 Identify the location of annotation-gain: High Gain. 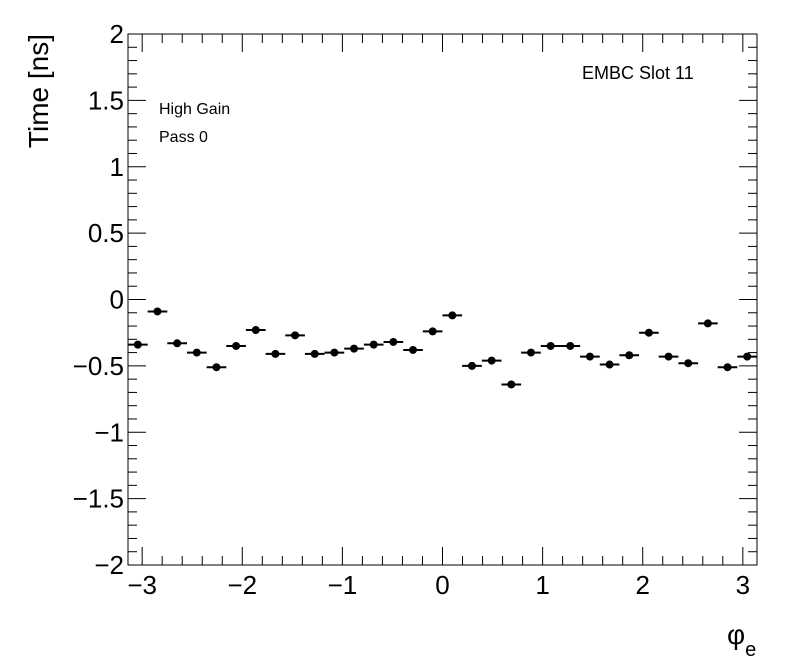
(194, 109).